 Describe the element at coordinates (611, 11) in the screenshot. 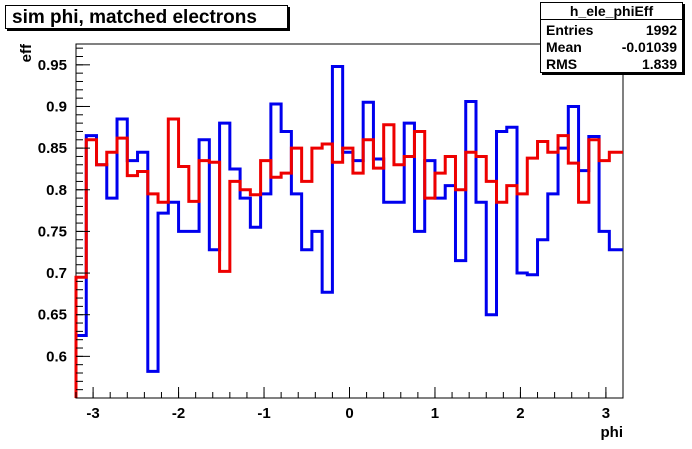

I see `stats-title: h_ele_phiEff` at that location.